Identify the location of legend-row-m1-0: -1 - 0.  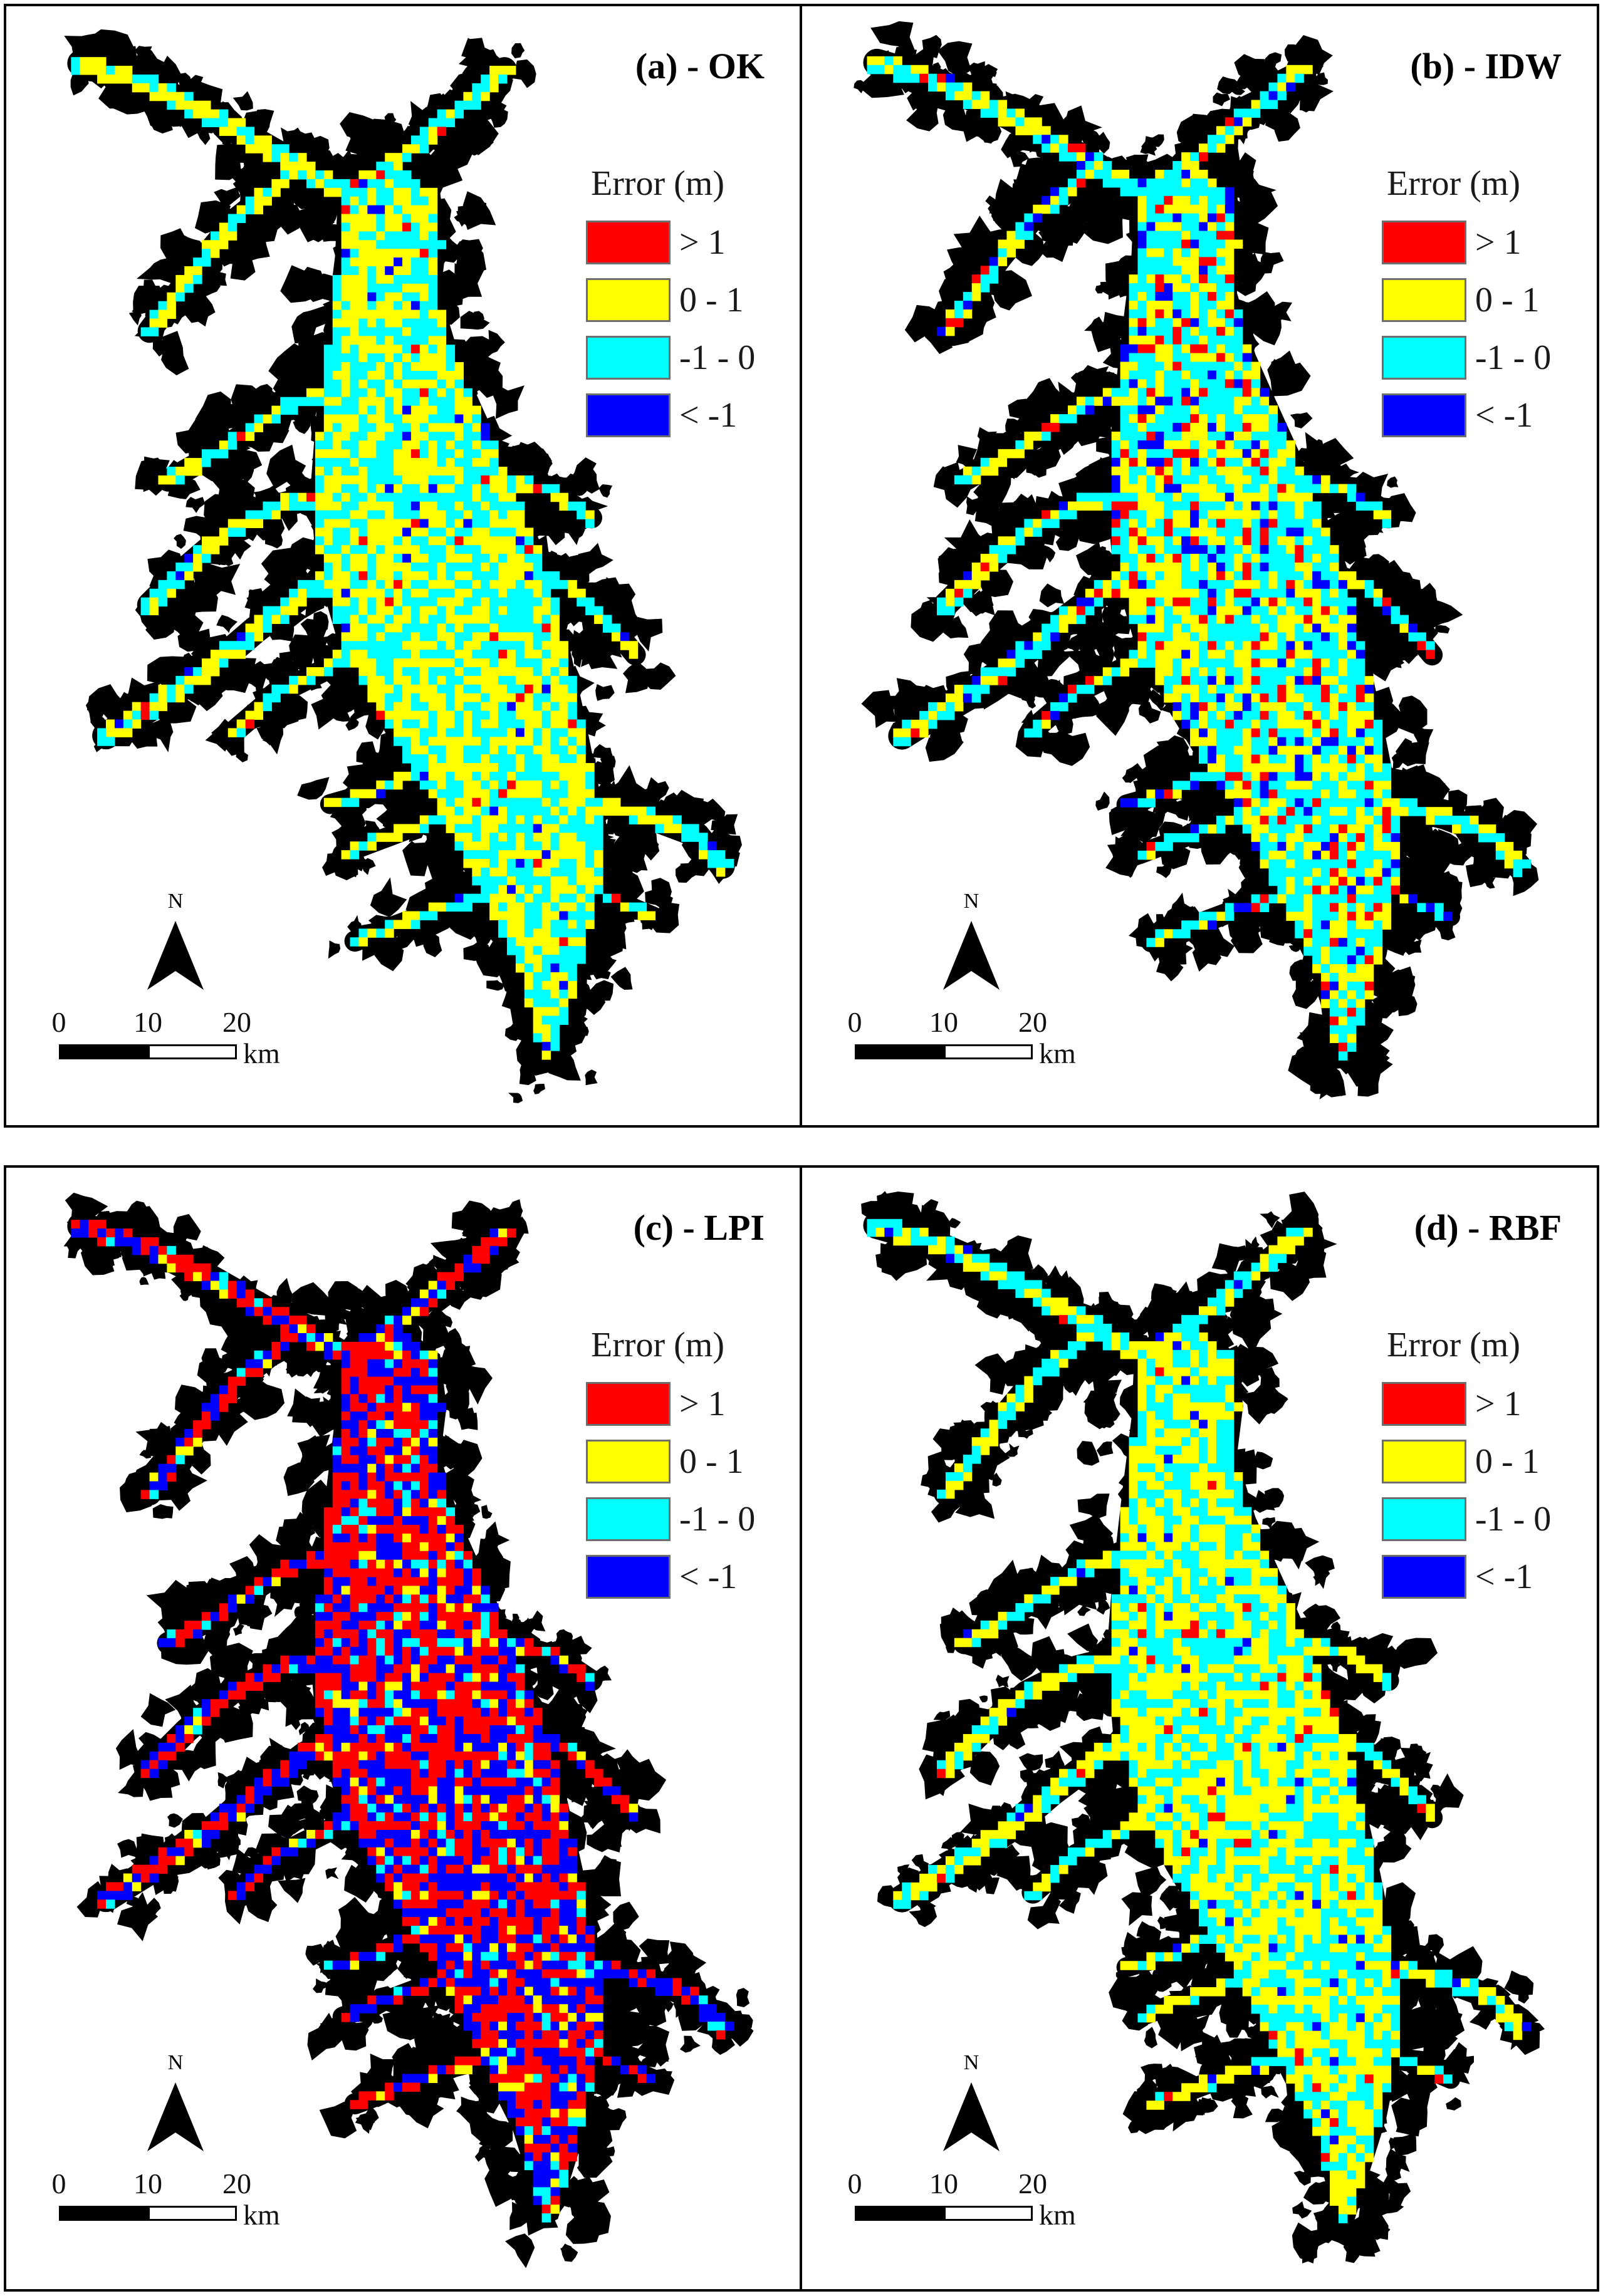
(693, 358).